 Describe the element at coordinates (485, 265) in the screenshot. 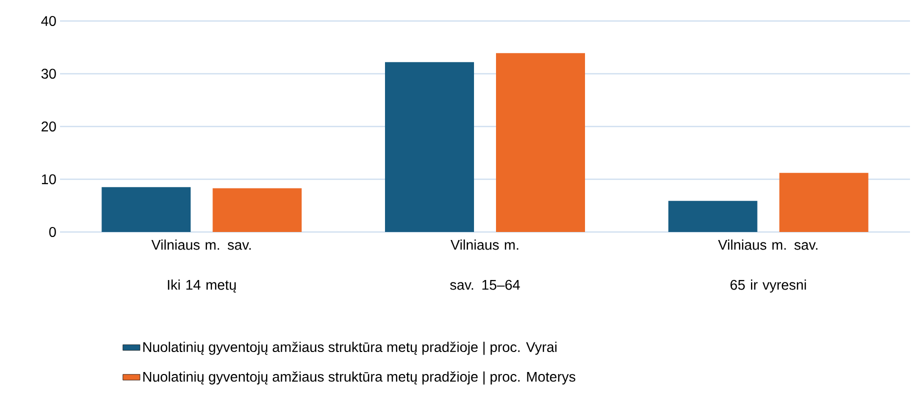

I see `category-label: Vilniaus m. sav. 15–64` at that location.